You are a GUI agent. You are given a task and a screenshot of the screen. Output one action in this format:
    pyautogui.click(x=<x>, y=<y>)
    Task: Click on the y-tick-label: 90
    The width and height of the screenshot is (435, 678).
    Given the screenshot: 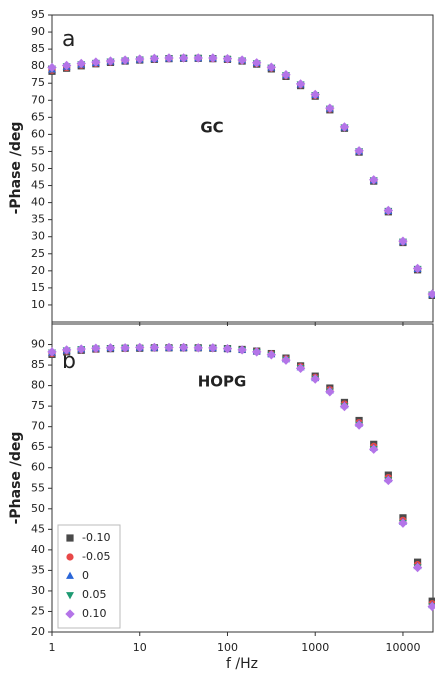 What is the action you would take?
    pyautogui.click(x=38, y=344)
    